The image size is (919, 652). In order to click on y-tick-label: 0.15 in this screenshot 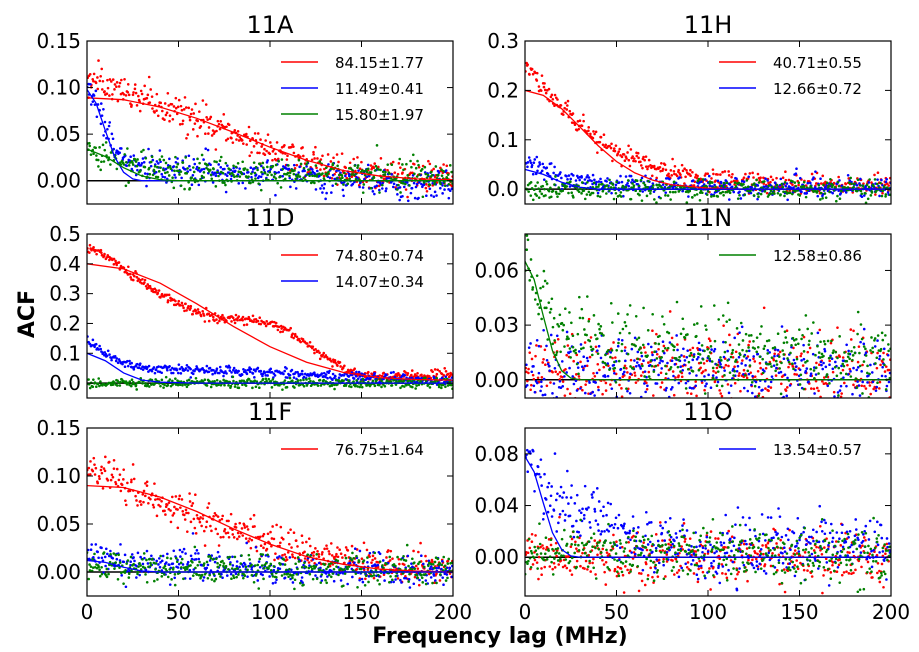, I will do `click(58, 41)`.